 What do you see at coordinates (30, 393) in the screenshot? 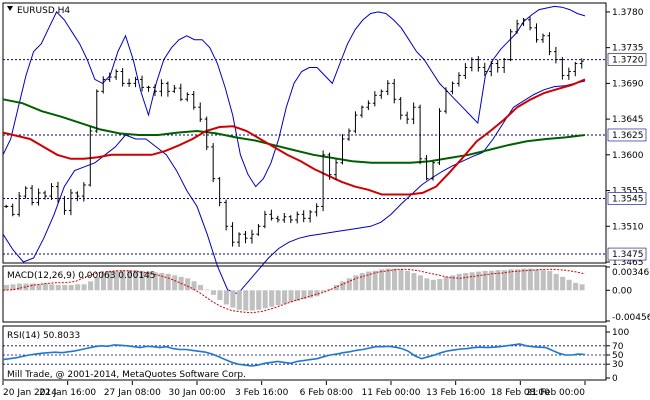
I see `time-tick-label: 20 Jan 2014` at bounding box center [30, 393].